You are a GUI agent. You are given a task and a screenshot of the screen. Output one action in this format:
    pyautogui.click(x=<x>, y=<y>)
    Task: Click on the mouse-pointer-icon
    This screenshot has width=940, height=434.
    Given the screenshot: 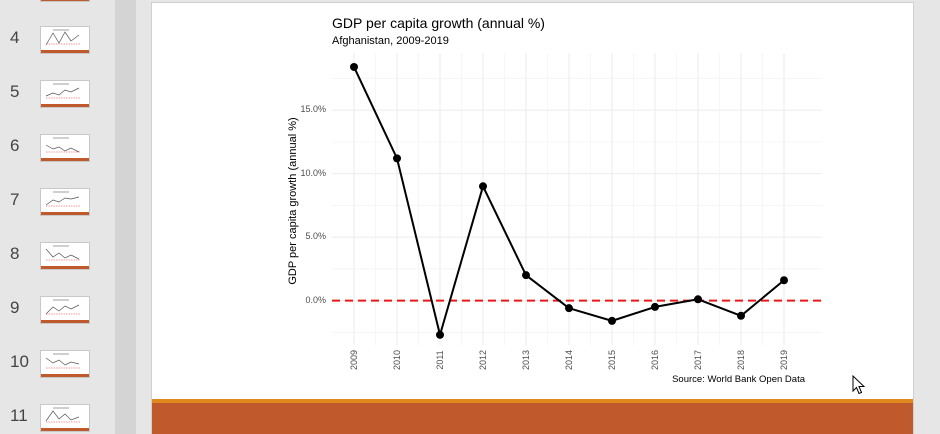 What is the action you would take?
    pyautogui.click(x=859, y=385)
    